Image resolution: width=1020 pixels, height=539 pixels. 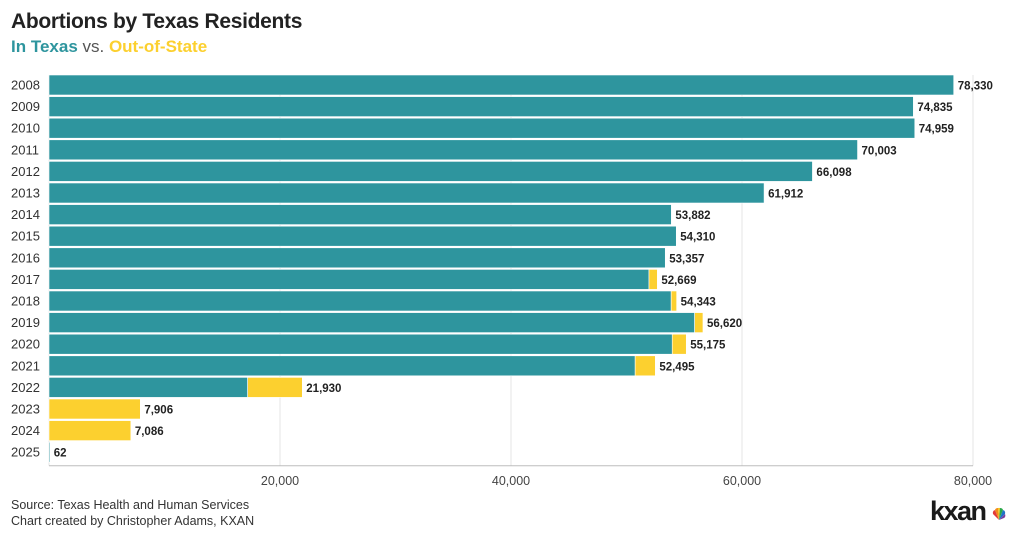 I want to click on chart-title: Abortions by Texas Residents, so click(x=157, y=21).